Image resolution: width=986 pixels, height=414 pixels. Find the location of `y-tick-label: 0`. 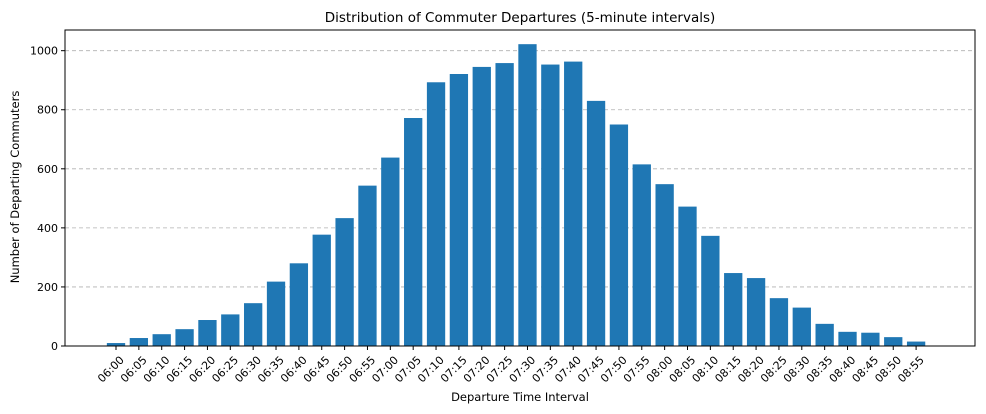

y-tick-label: 0 is located at coordinates (54, 346).